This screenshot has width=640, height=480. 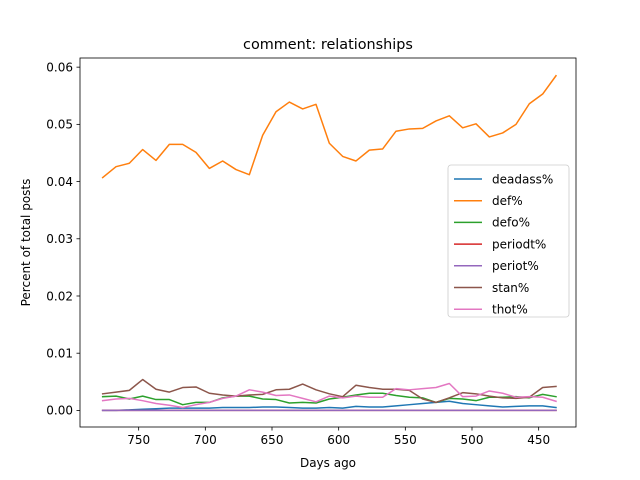 What do you see at coordinates (59, 354) in the screenshot?
I see `y-tick-label: 0.01` at bounding box center [59, 354].